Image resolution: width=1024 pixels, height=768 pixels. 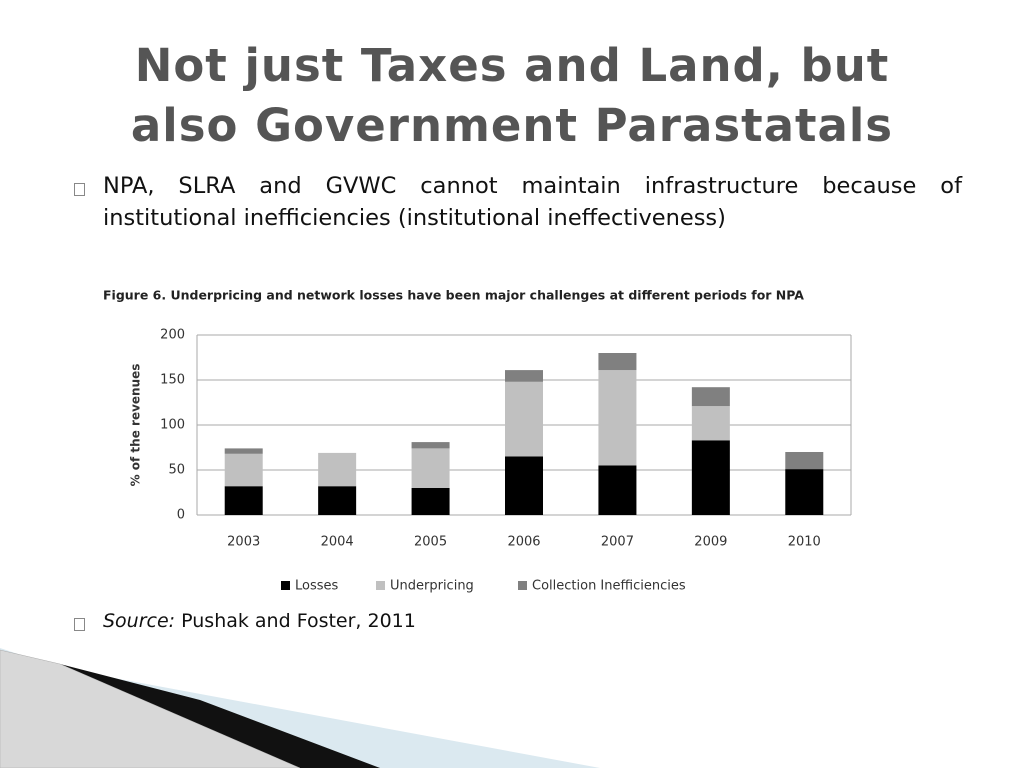 What do you see at coordinates (298, 621) in the screenshot?
I see `source-text: Pushak and Foster, 2011` at bounding box center [298, 621].